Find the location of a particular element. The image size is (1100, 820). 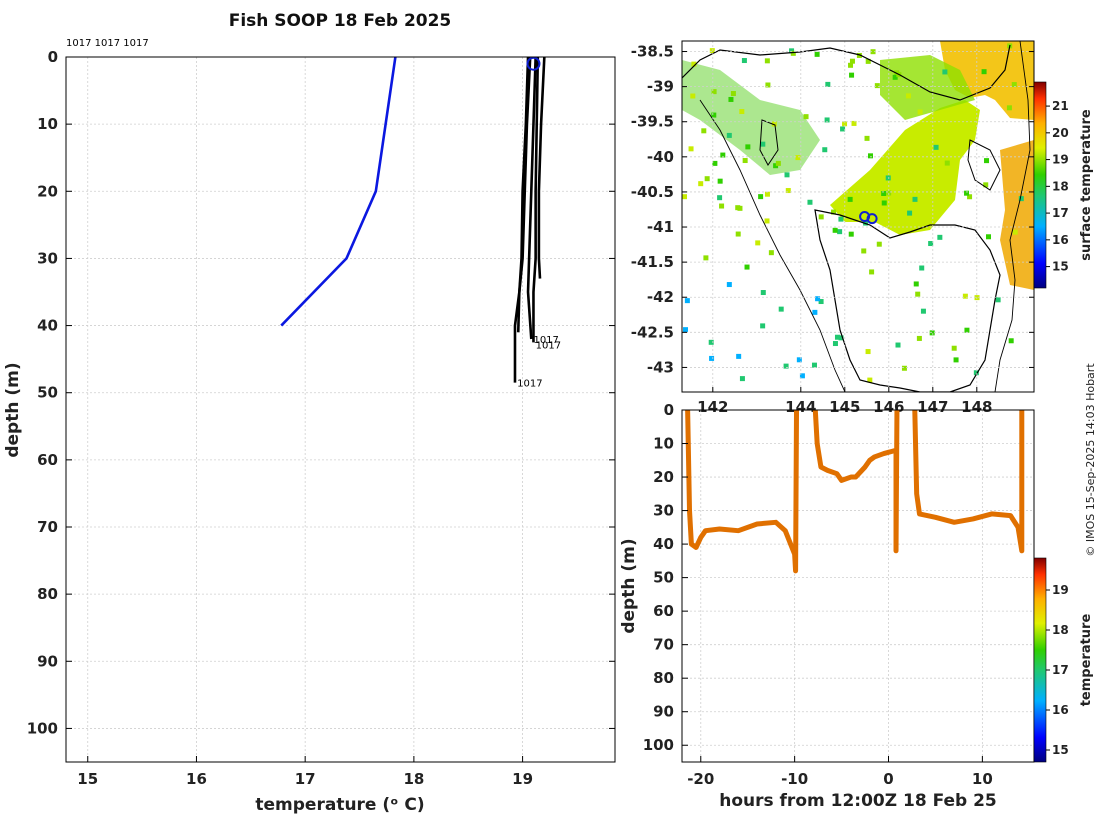

sst-speckle is located at coordinates (853, 213).